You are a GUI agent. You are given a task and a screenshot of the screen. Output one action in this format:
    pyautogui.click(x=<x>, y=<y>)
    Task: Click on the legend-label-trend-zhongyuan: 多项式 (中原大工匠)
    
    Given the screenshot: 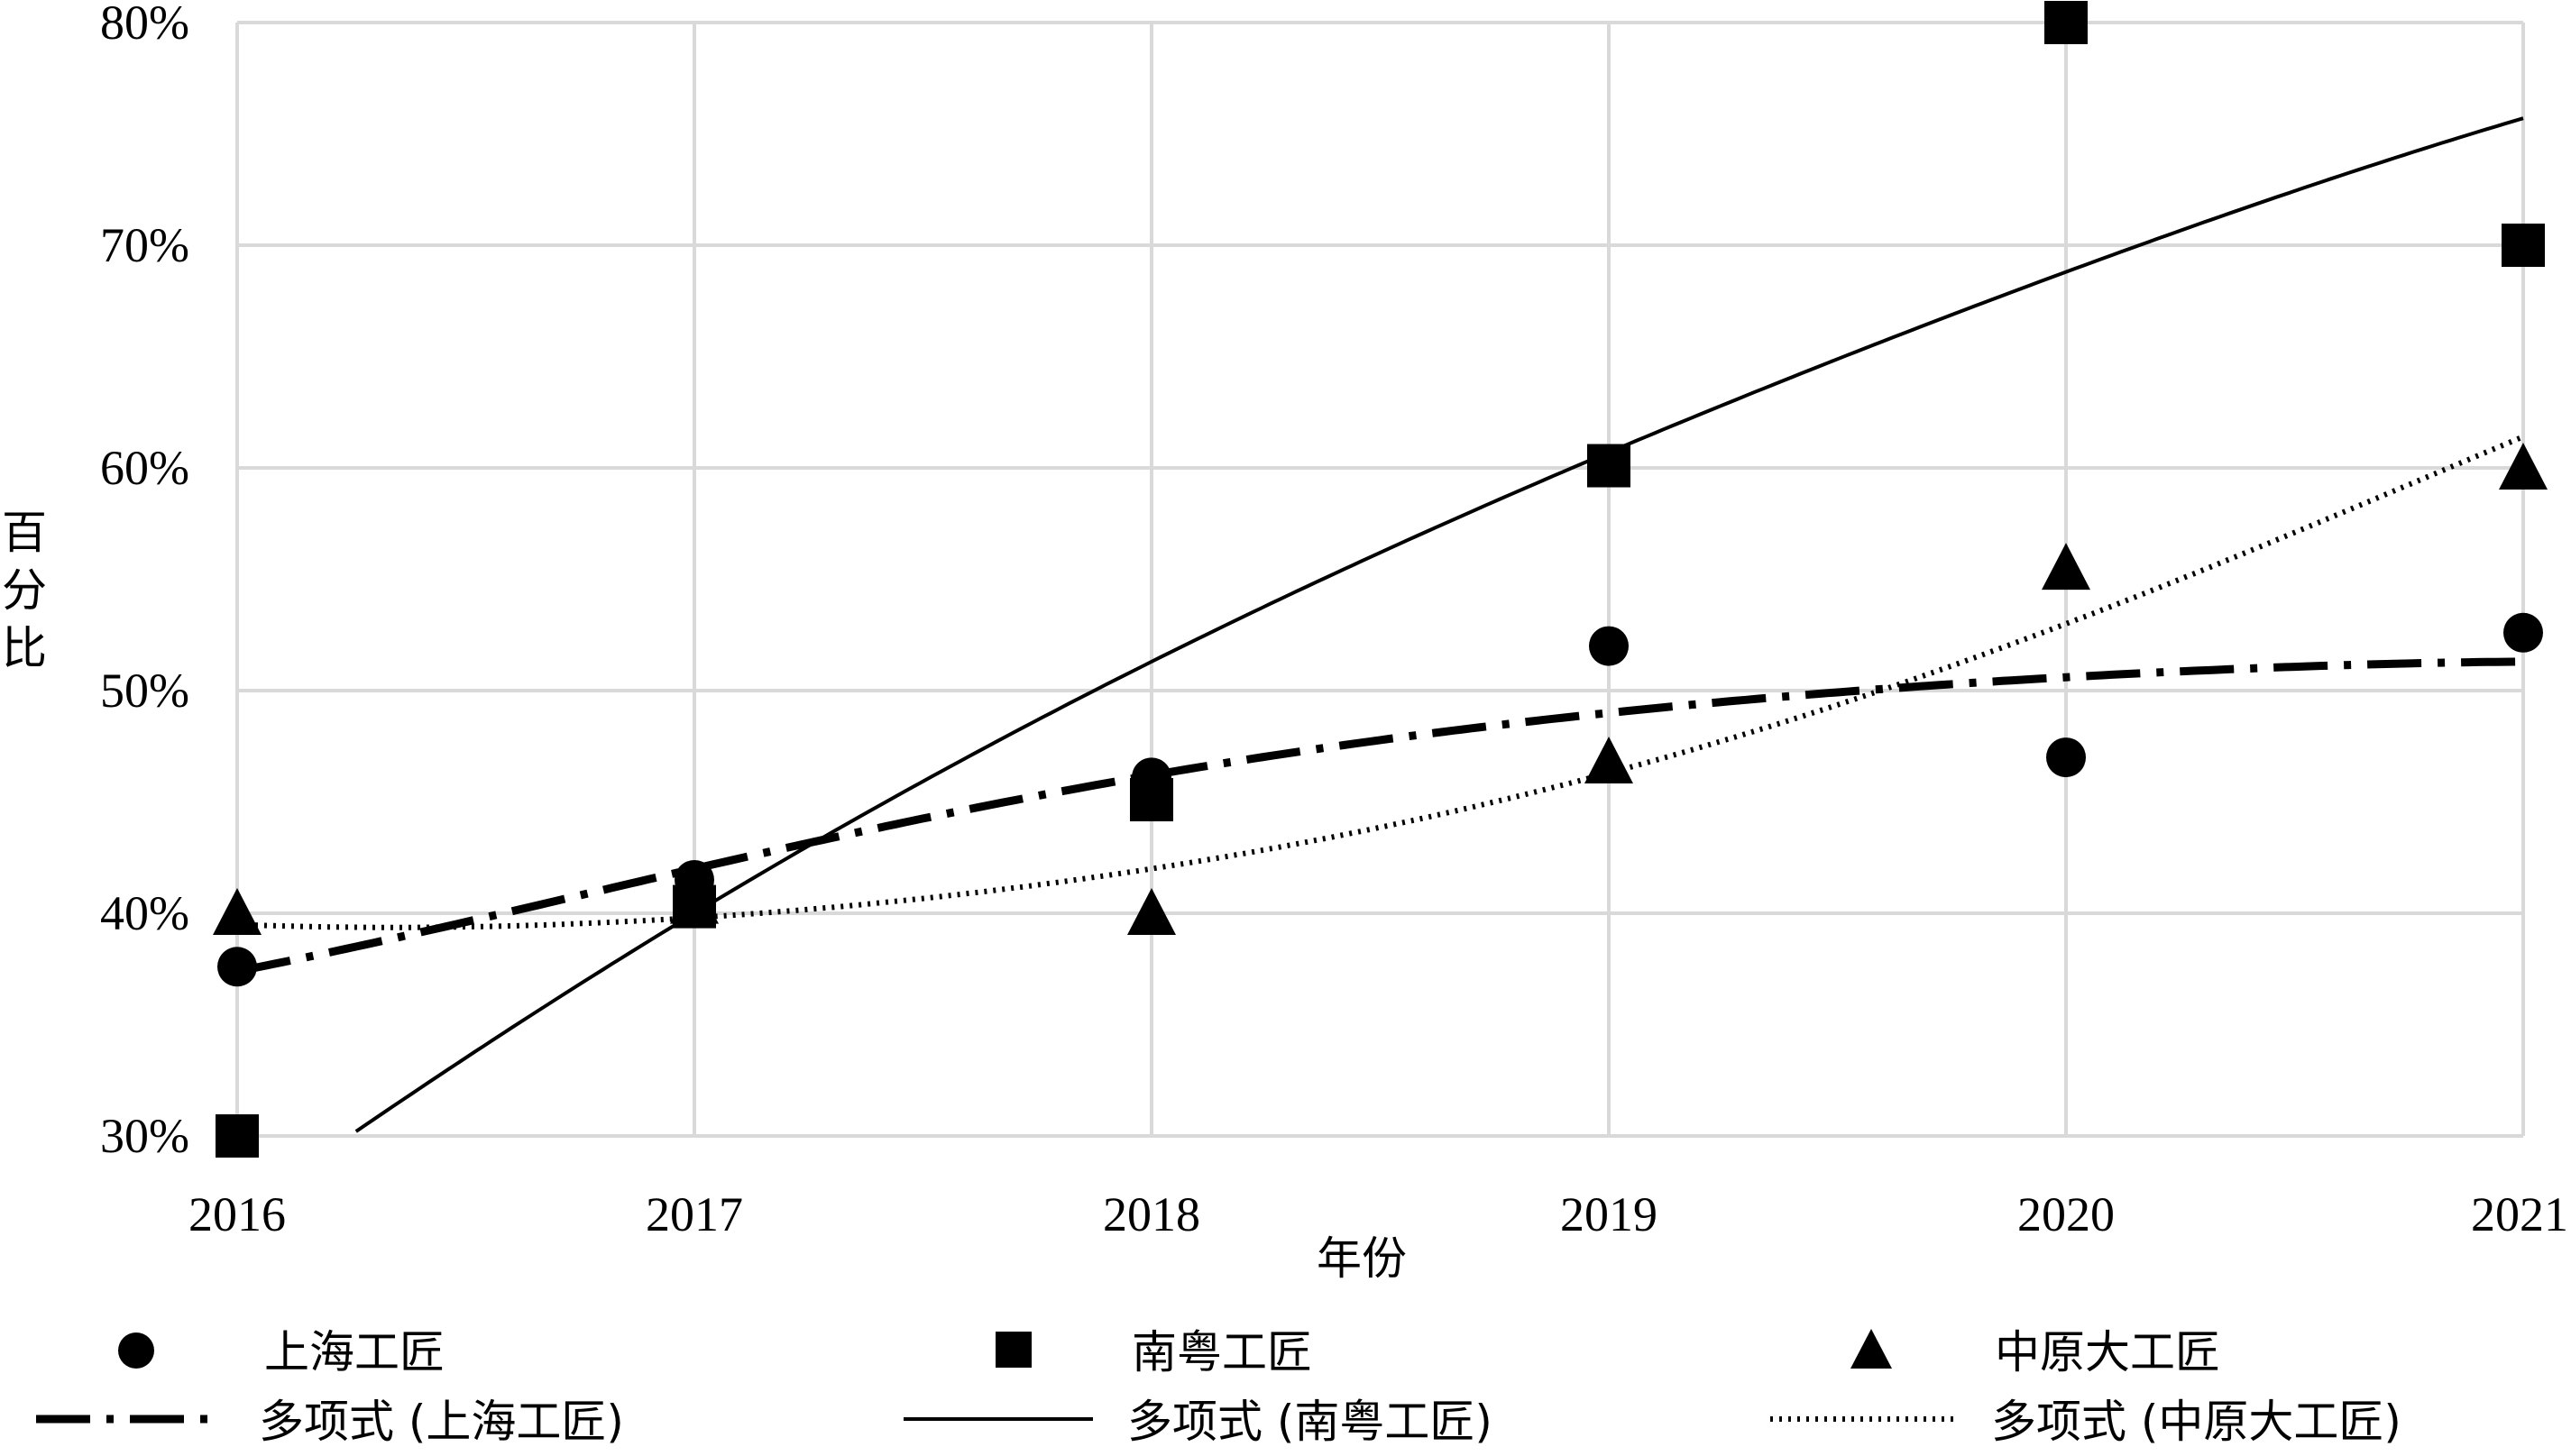 What is the action you would take?
    pyautogui.click(x=2196, y=1422)
    